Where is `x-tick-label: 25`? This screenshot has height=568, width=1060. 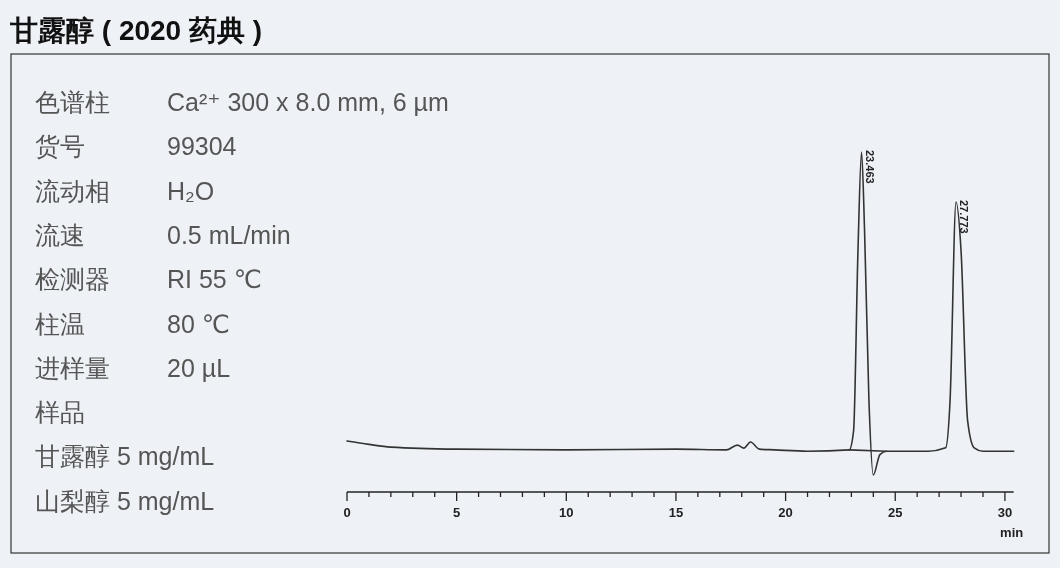 x-tick-label: 25 is located at coordinates (895, 512).